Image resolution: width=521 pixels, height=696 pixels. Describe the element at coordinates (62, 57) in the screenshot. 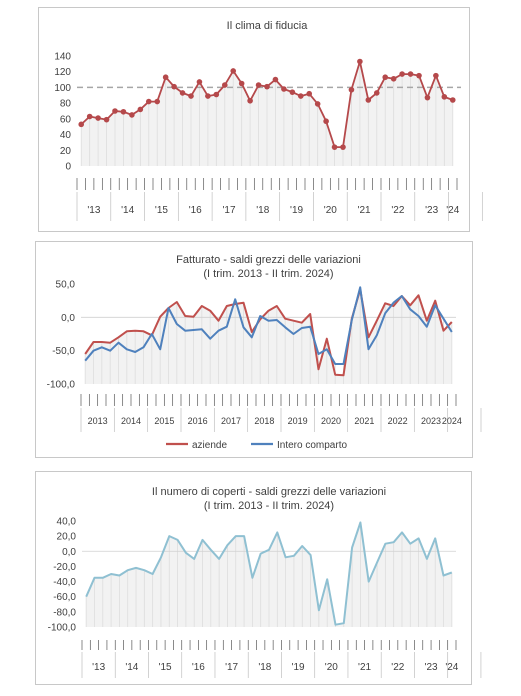

I see `y-tick-label: 140` at that location.